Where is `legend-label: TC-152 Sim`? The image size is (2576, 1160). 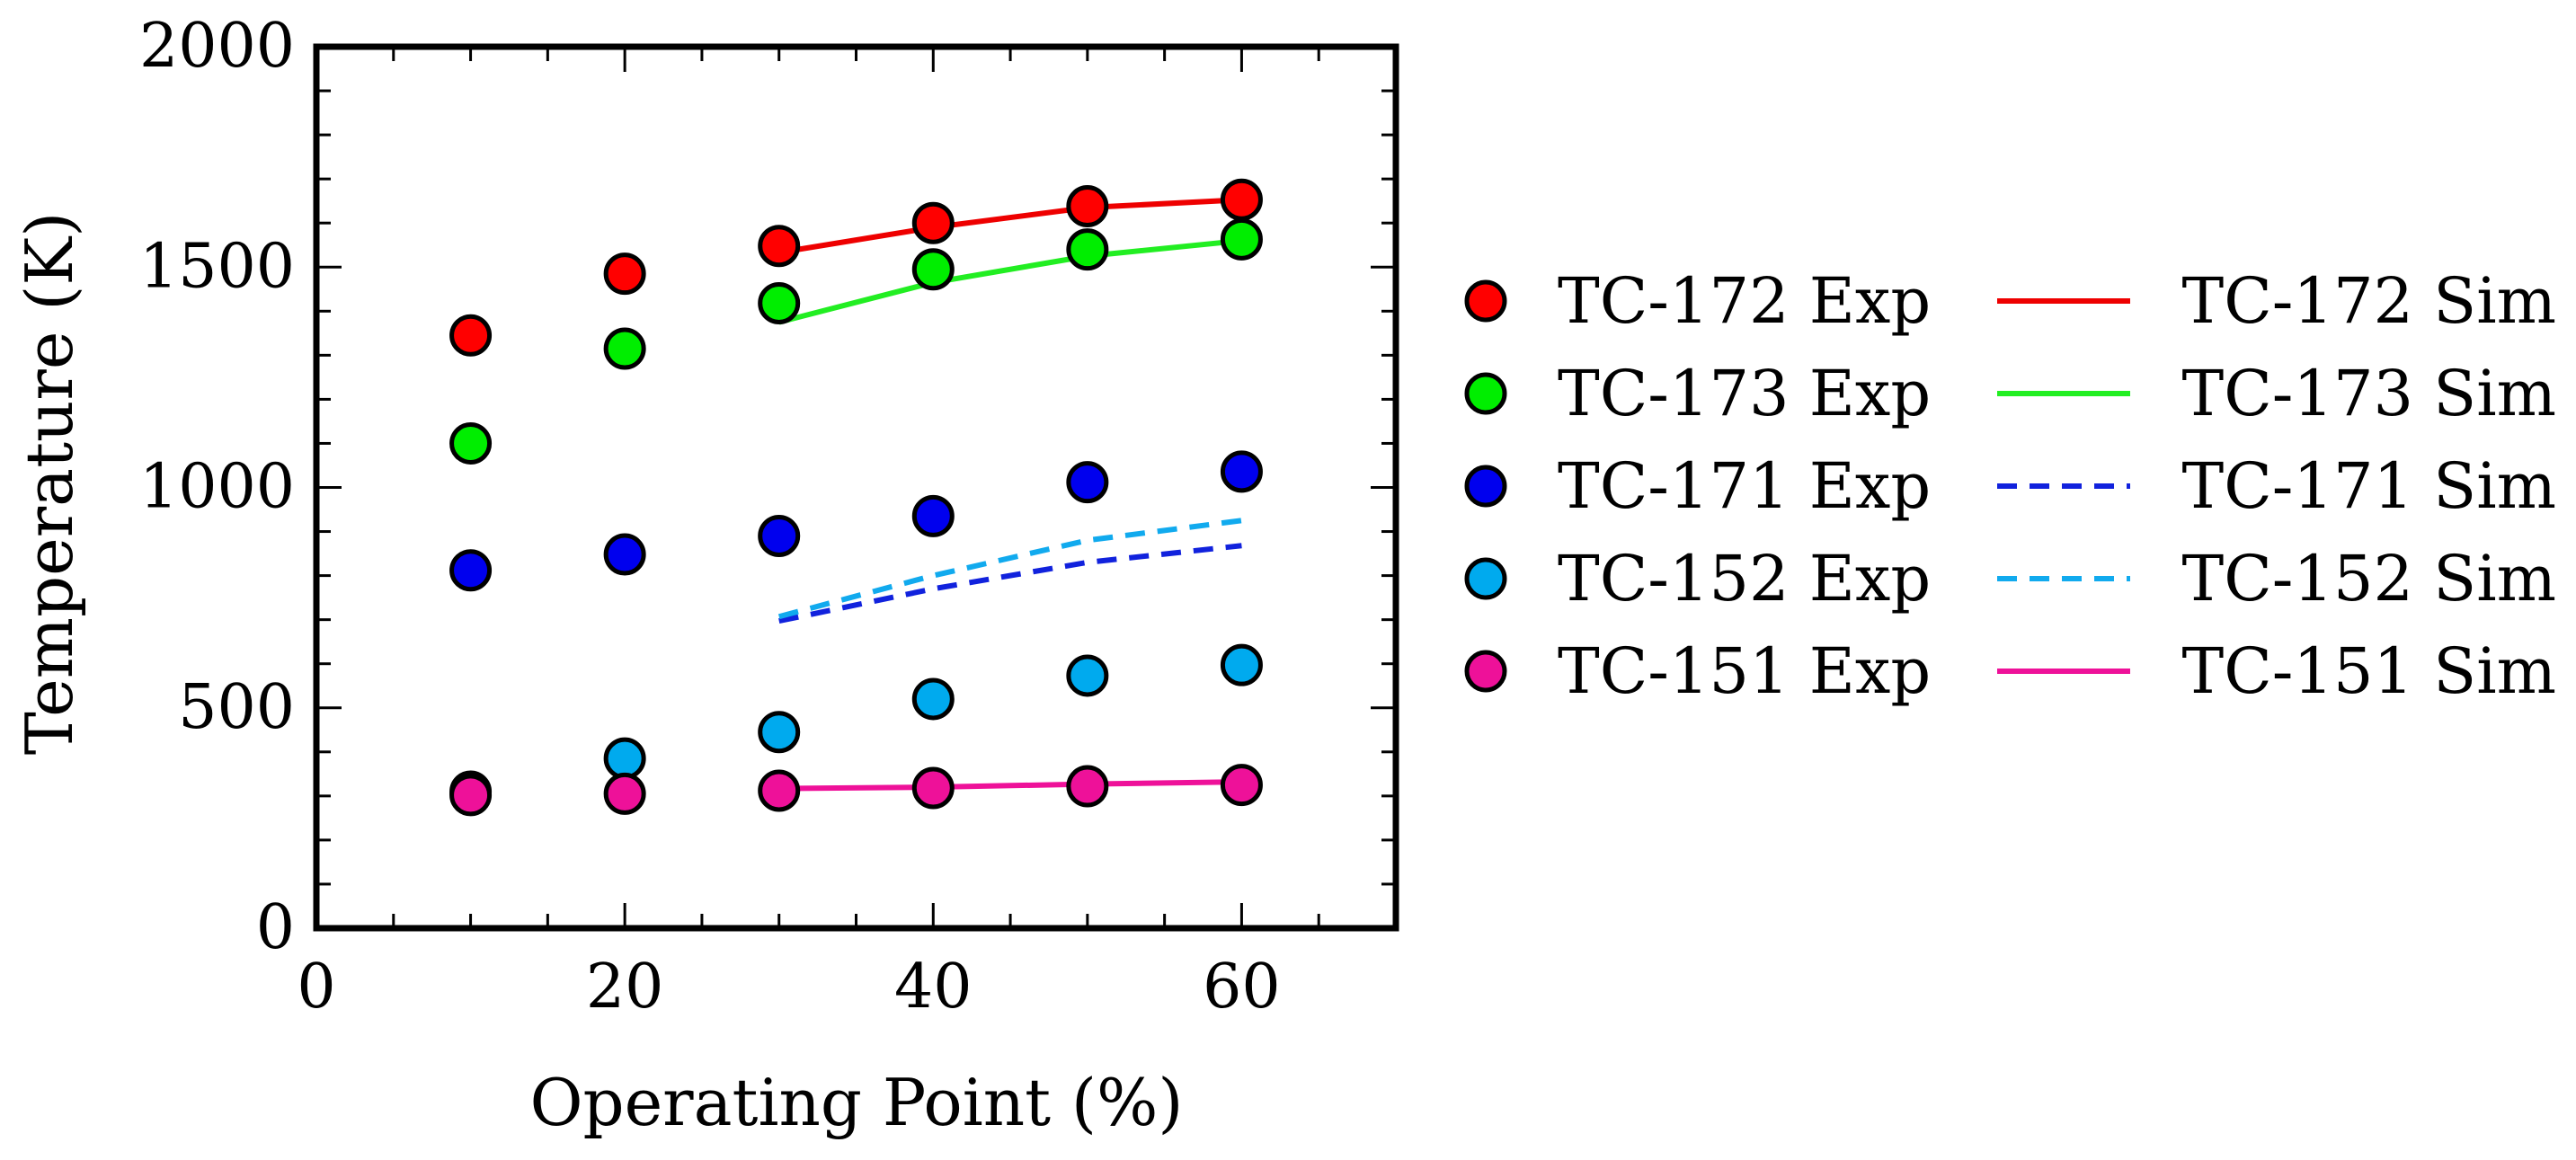
legend-label: TC-152 Sim is located at coordinates (2369, 578).